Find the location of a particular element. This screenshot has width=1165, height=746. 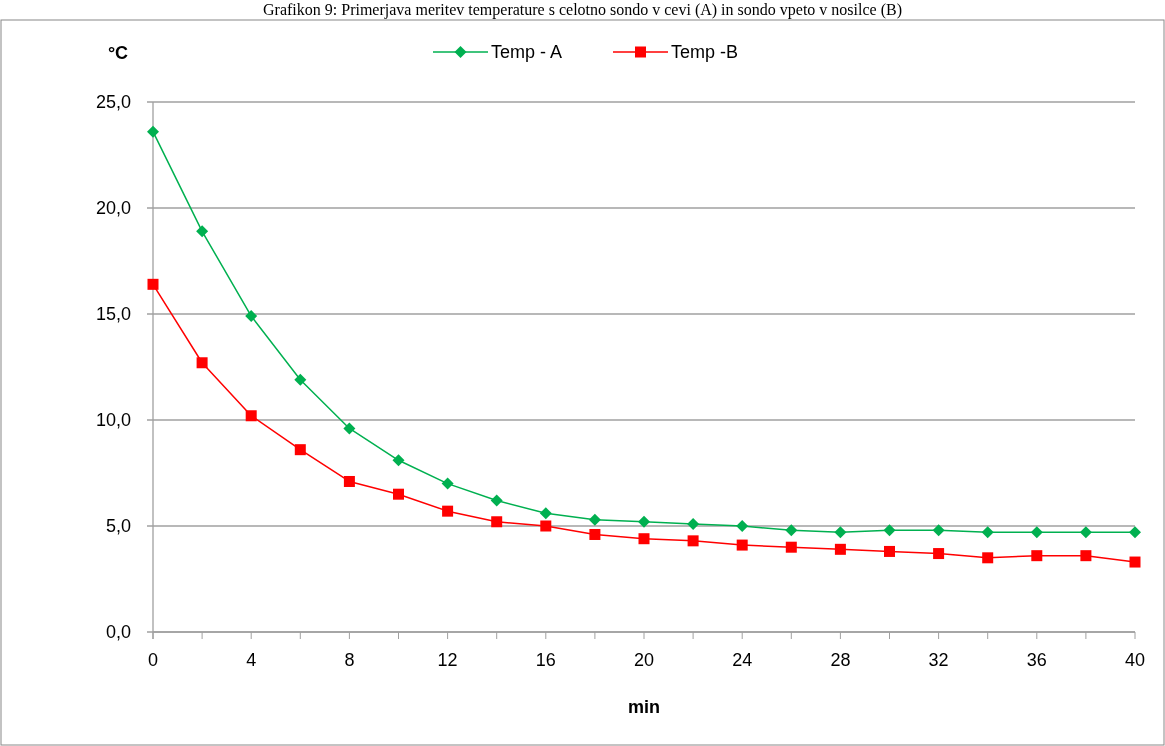

x-tick-label: 40 is located at coordinates (1135, 660).